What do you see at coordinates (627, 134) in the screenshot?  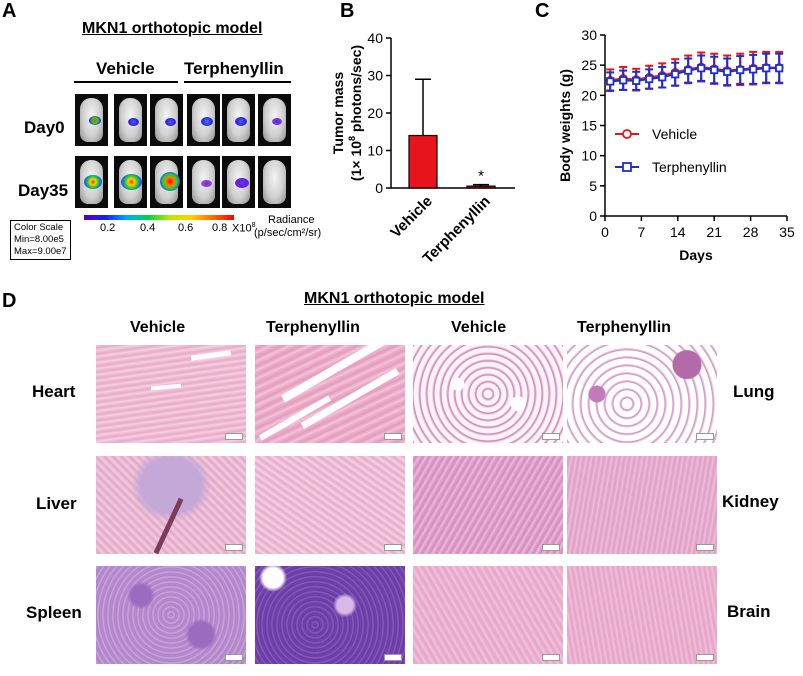 I see `legend-marker-vehicle` at bounding box center [627, 134].